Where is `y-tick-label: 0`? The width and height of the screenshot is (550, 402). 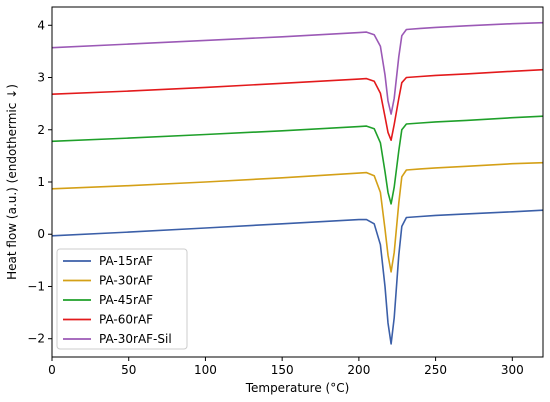 y-tick-label: 0 is located at coordinates (41, 234).